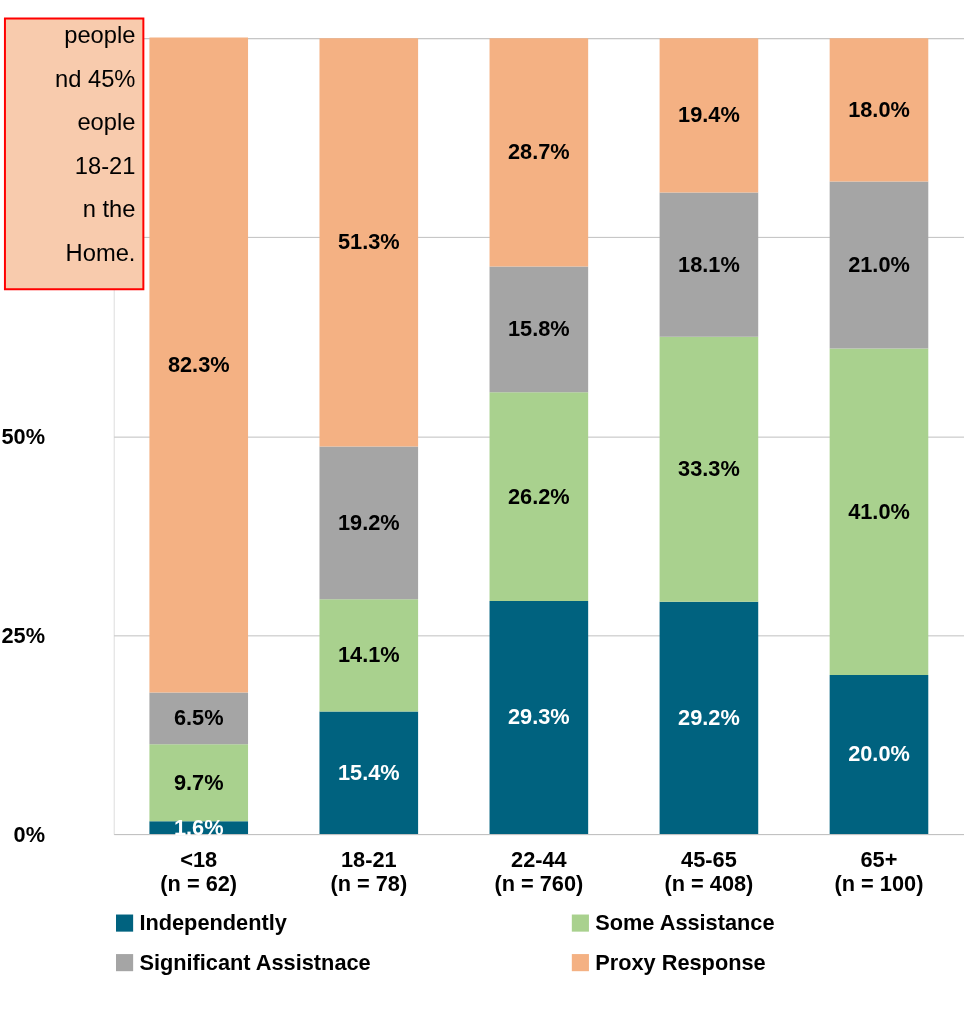  Describe the element at coordinates (879, 871) in the screenshot. I see `x-tick-label: 65+ (n = 100)` at that location.